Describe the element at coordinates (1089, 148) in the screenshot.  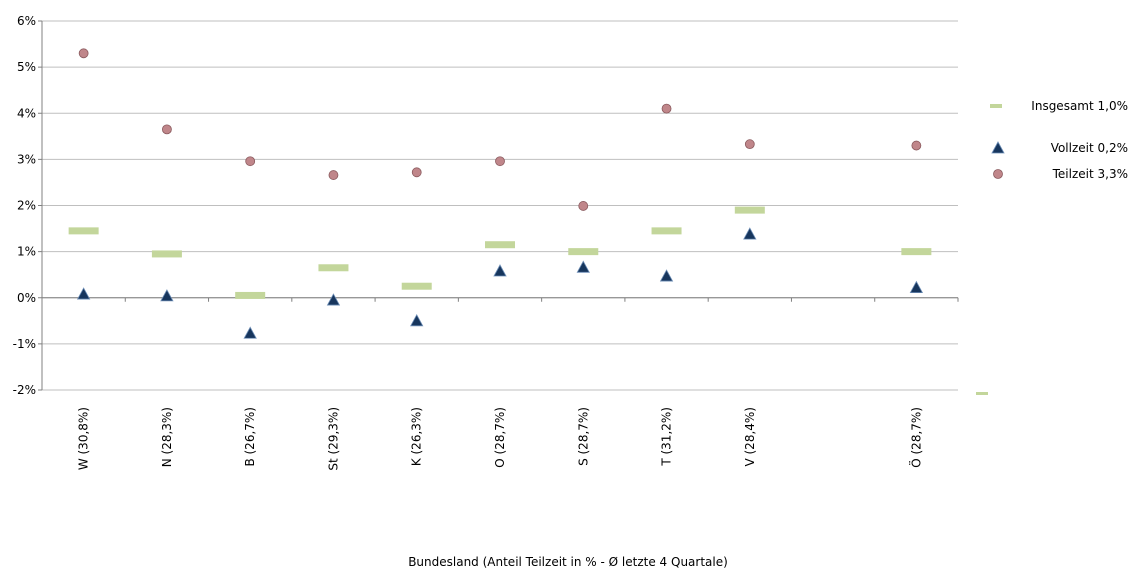
I see `legend-label: Vollzeit 0,2%` at that location.